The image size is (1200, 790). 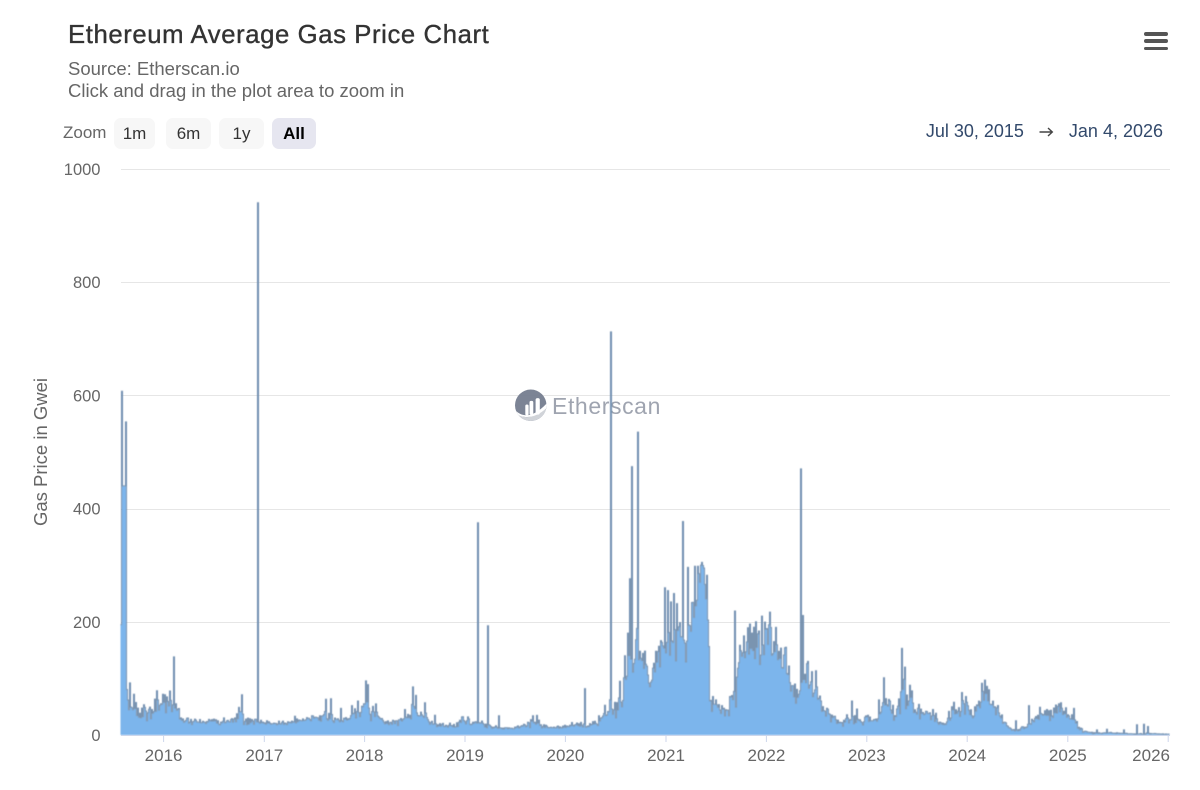 I want to click on svg-text: 800, so click(x=87, y=283).